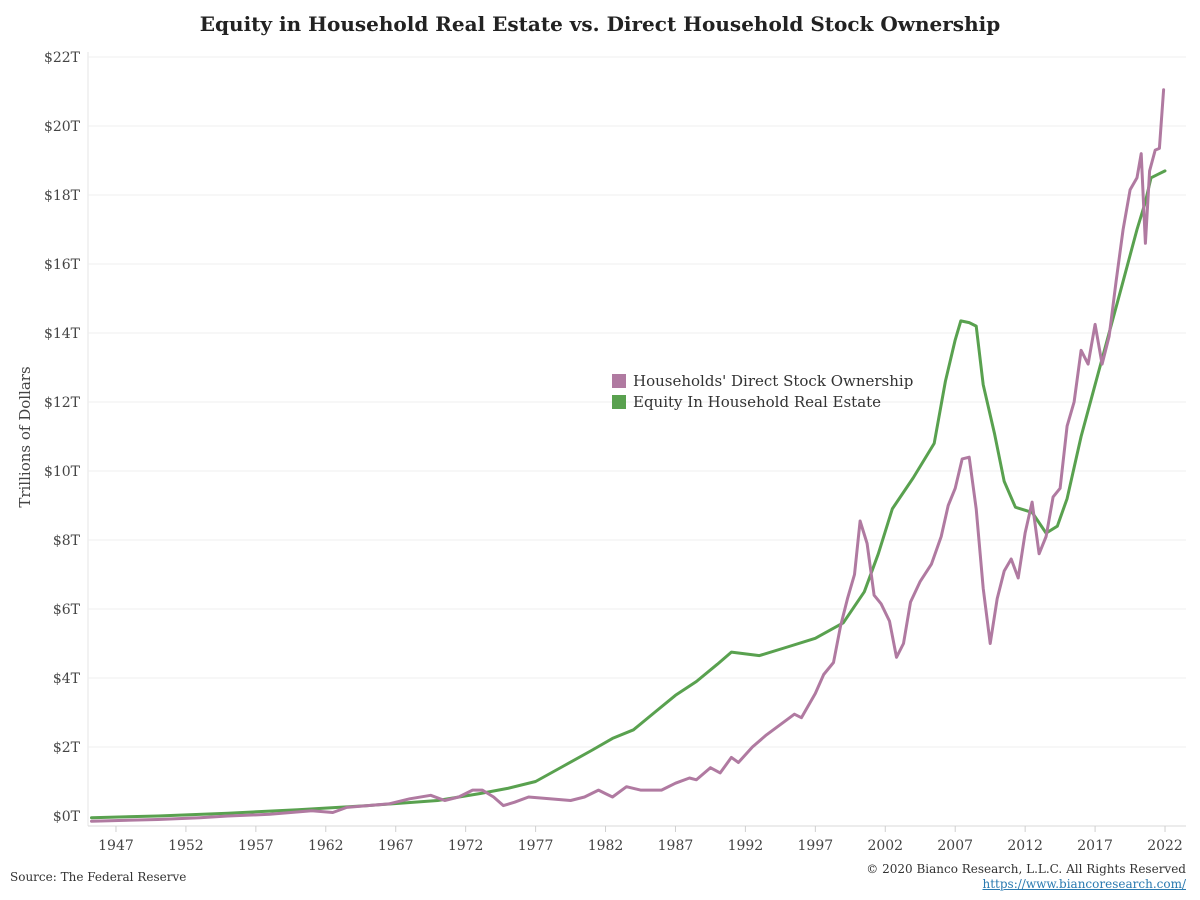  What do you see at coordinates (67, 748) in the screenshot?
I see `y-tick-label: $2T` at bounding box center [67, 748].